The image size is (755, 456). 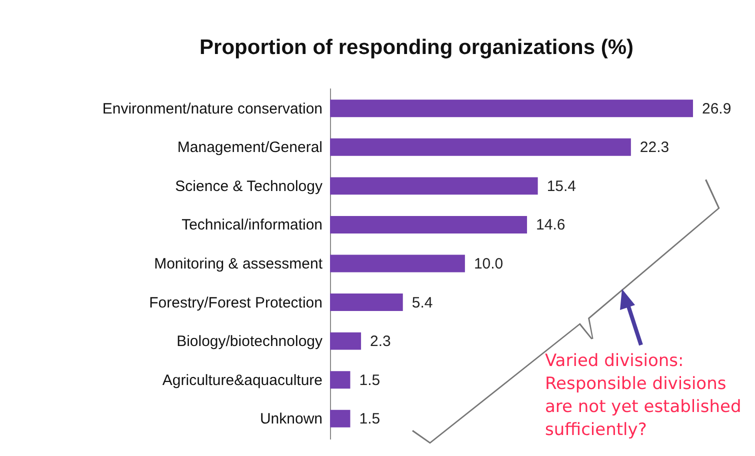 I want to click on data-label: 2.3, so click(x=380, y=341).